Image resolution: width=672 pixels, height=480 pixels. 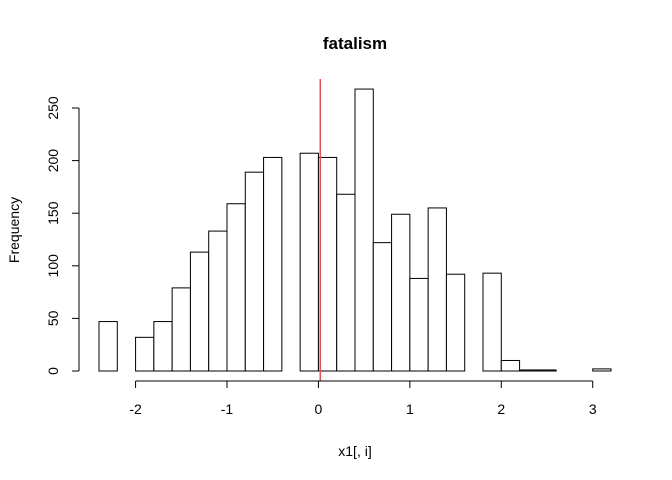 What do you see at coordinates (53, 371) in the screenshot?
I see `y-tick-label: 0` at bounding box center [53, 371].